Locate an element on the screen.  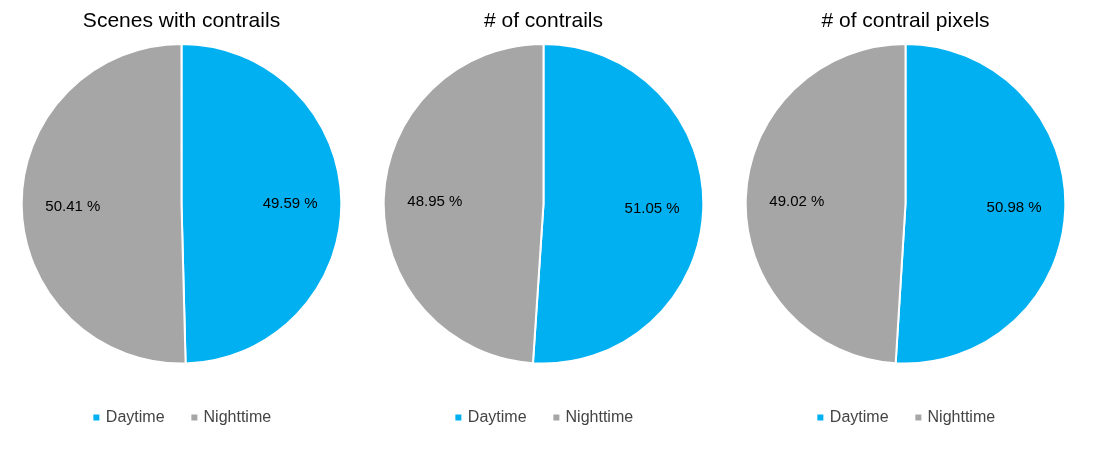
chart-title: Scenes with contrails is located at coordinates (181, 19).